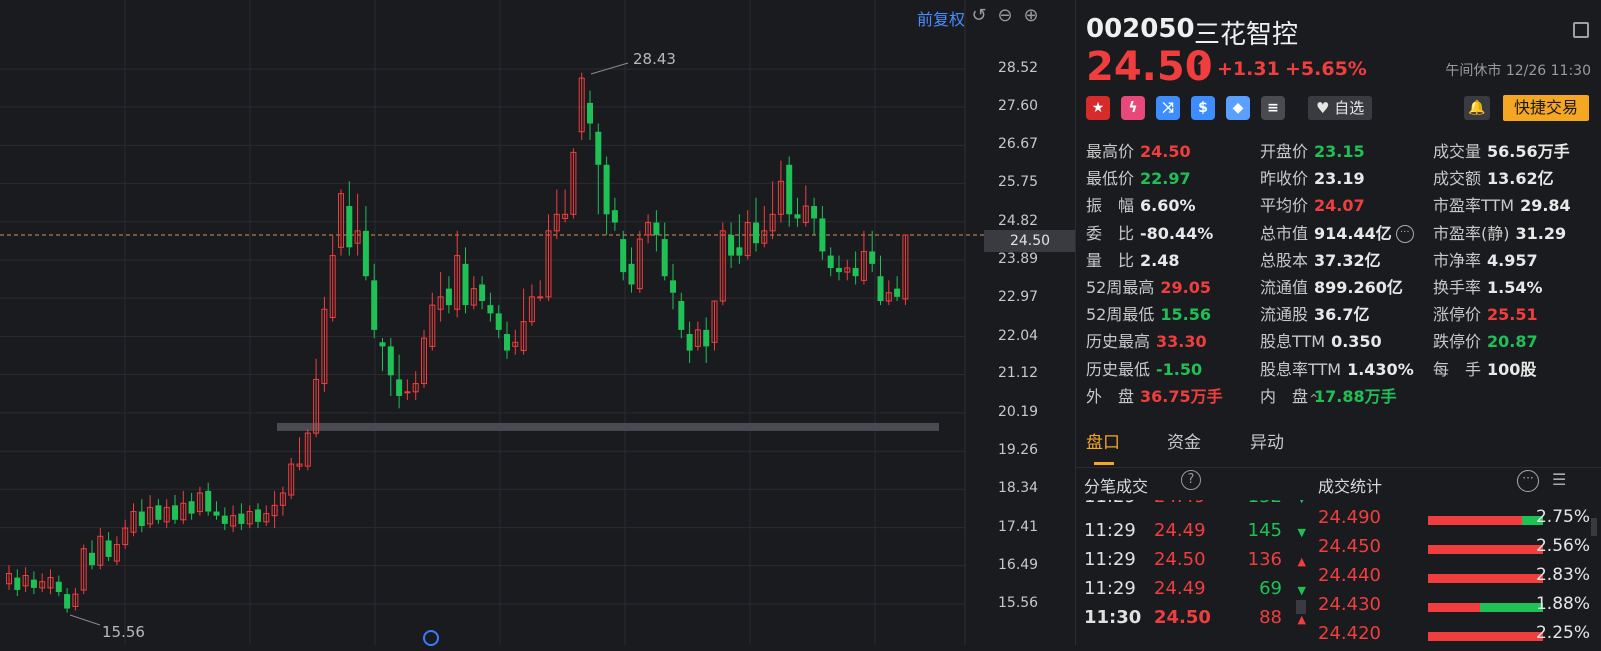 This screenshot has height=651, width=1601. I want to click on quote-item: 52周最高 29.05, so click(1148, 286).